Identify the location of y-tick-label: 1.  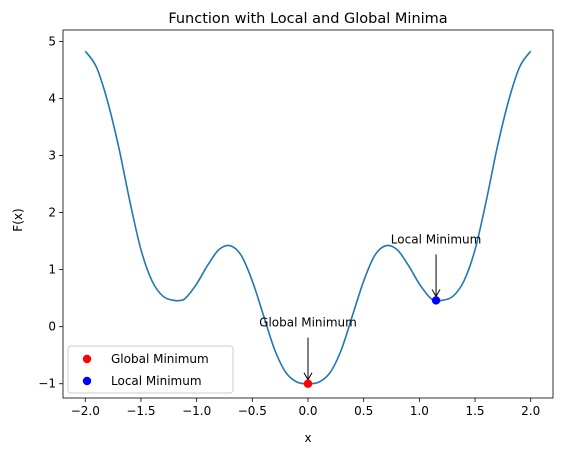
(52, 270).